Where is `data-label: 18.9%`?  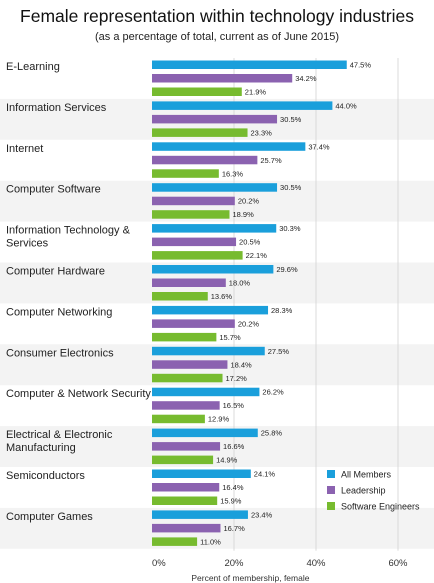 data-label: 18.9% is located at coordinates (243, 214).